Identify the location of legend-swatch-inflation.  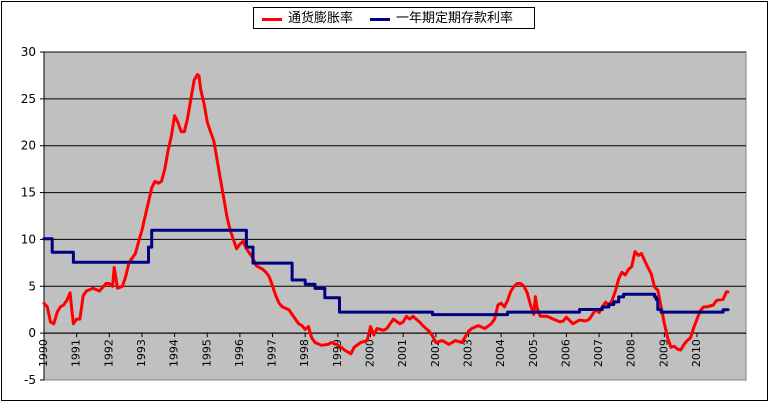
(272, 19).